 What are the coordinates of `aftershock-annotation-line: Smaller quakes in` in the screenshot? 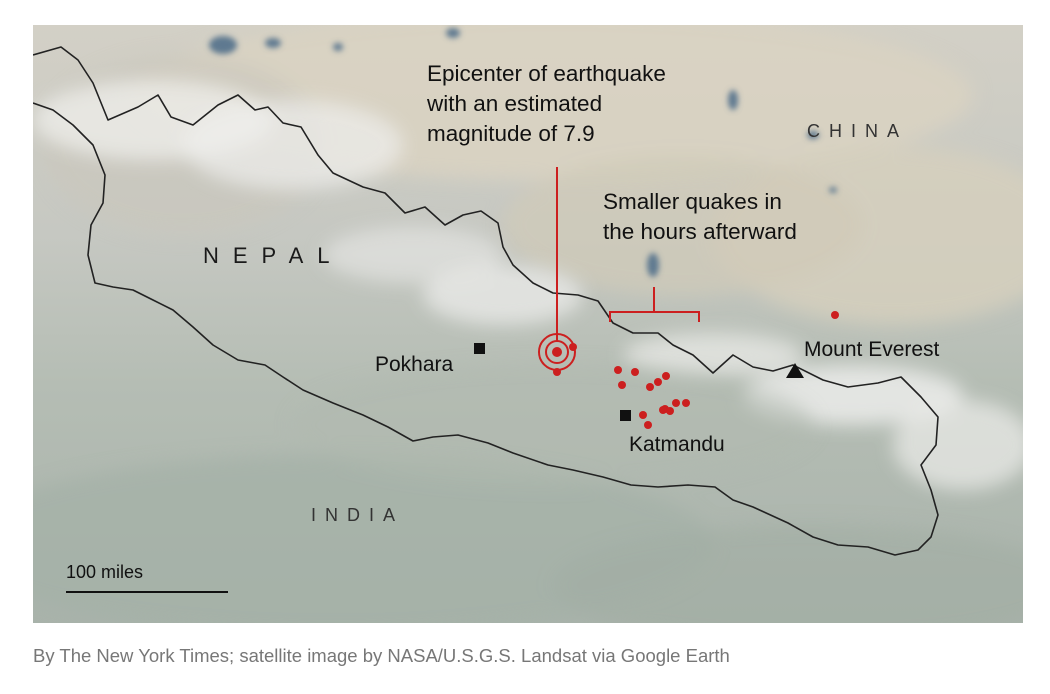 It's located at (692, 201).